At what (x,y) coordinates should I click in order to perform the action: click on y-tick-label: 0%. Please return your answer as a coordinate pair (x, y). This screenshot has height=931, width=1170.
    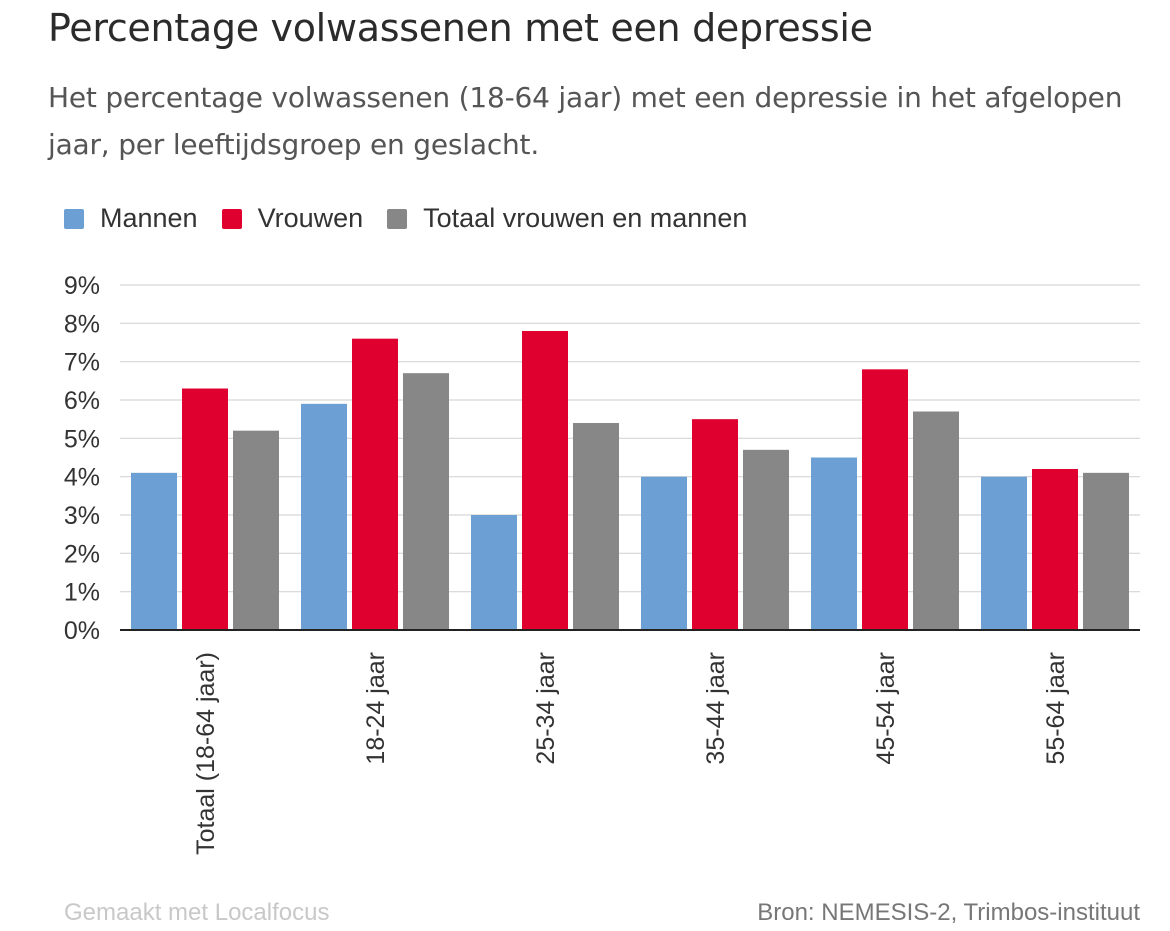
    Looking at the image, I should click on (82, 631).